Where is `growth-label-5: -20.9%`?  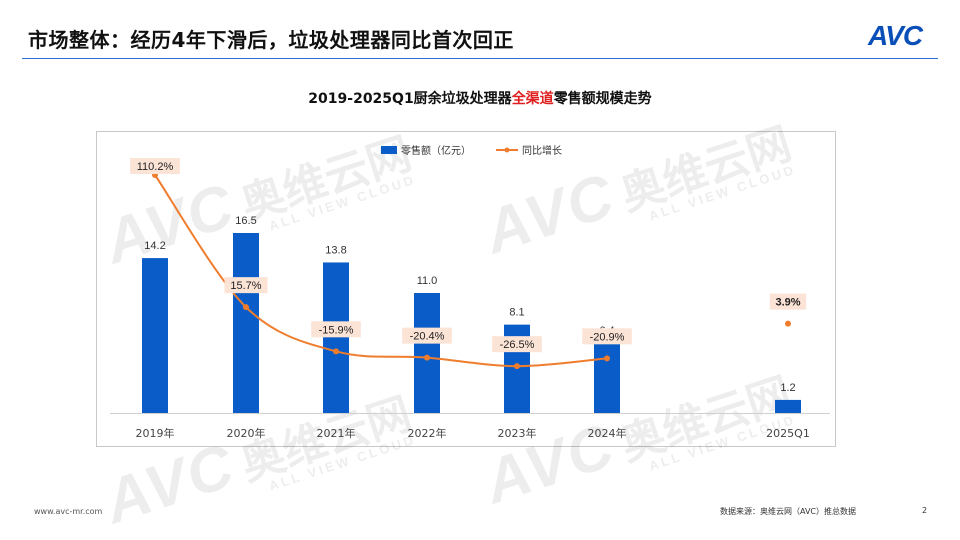
growth-label-5: -20.9% is located at coordinates (607, 337).